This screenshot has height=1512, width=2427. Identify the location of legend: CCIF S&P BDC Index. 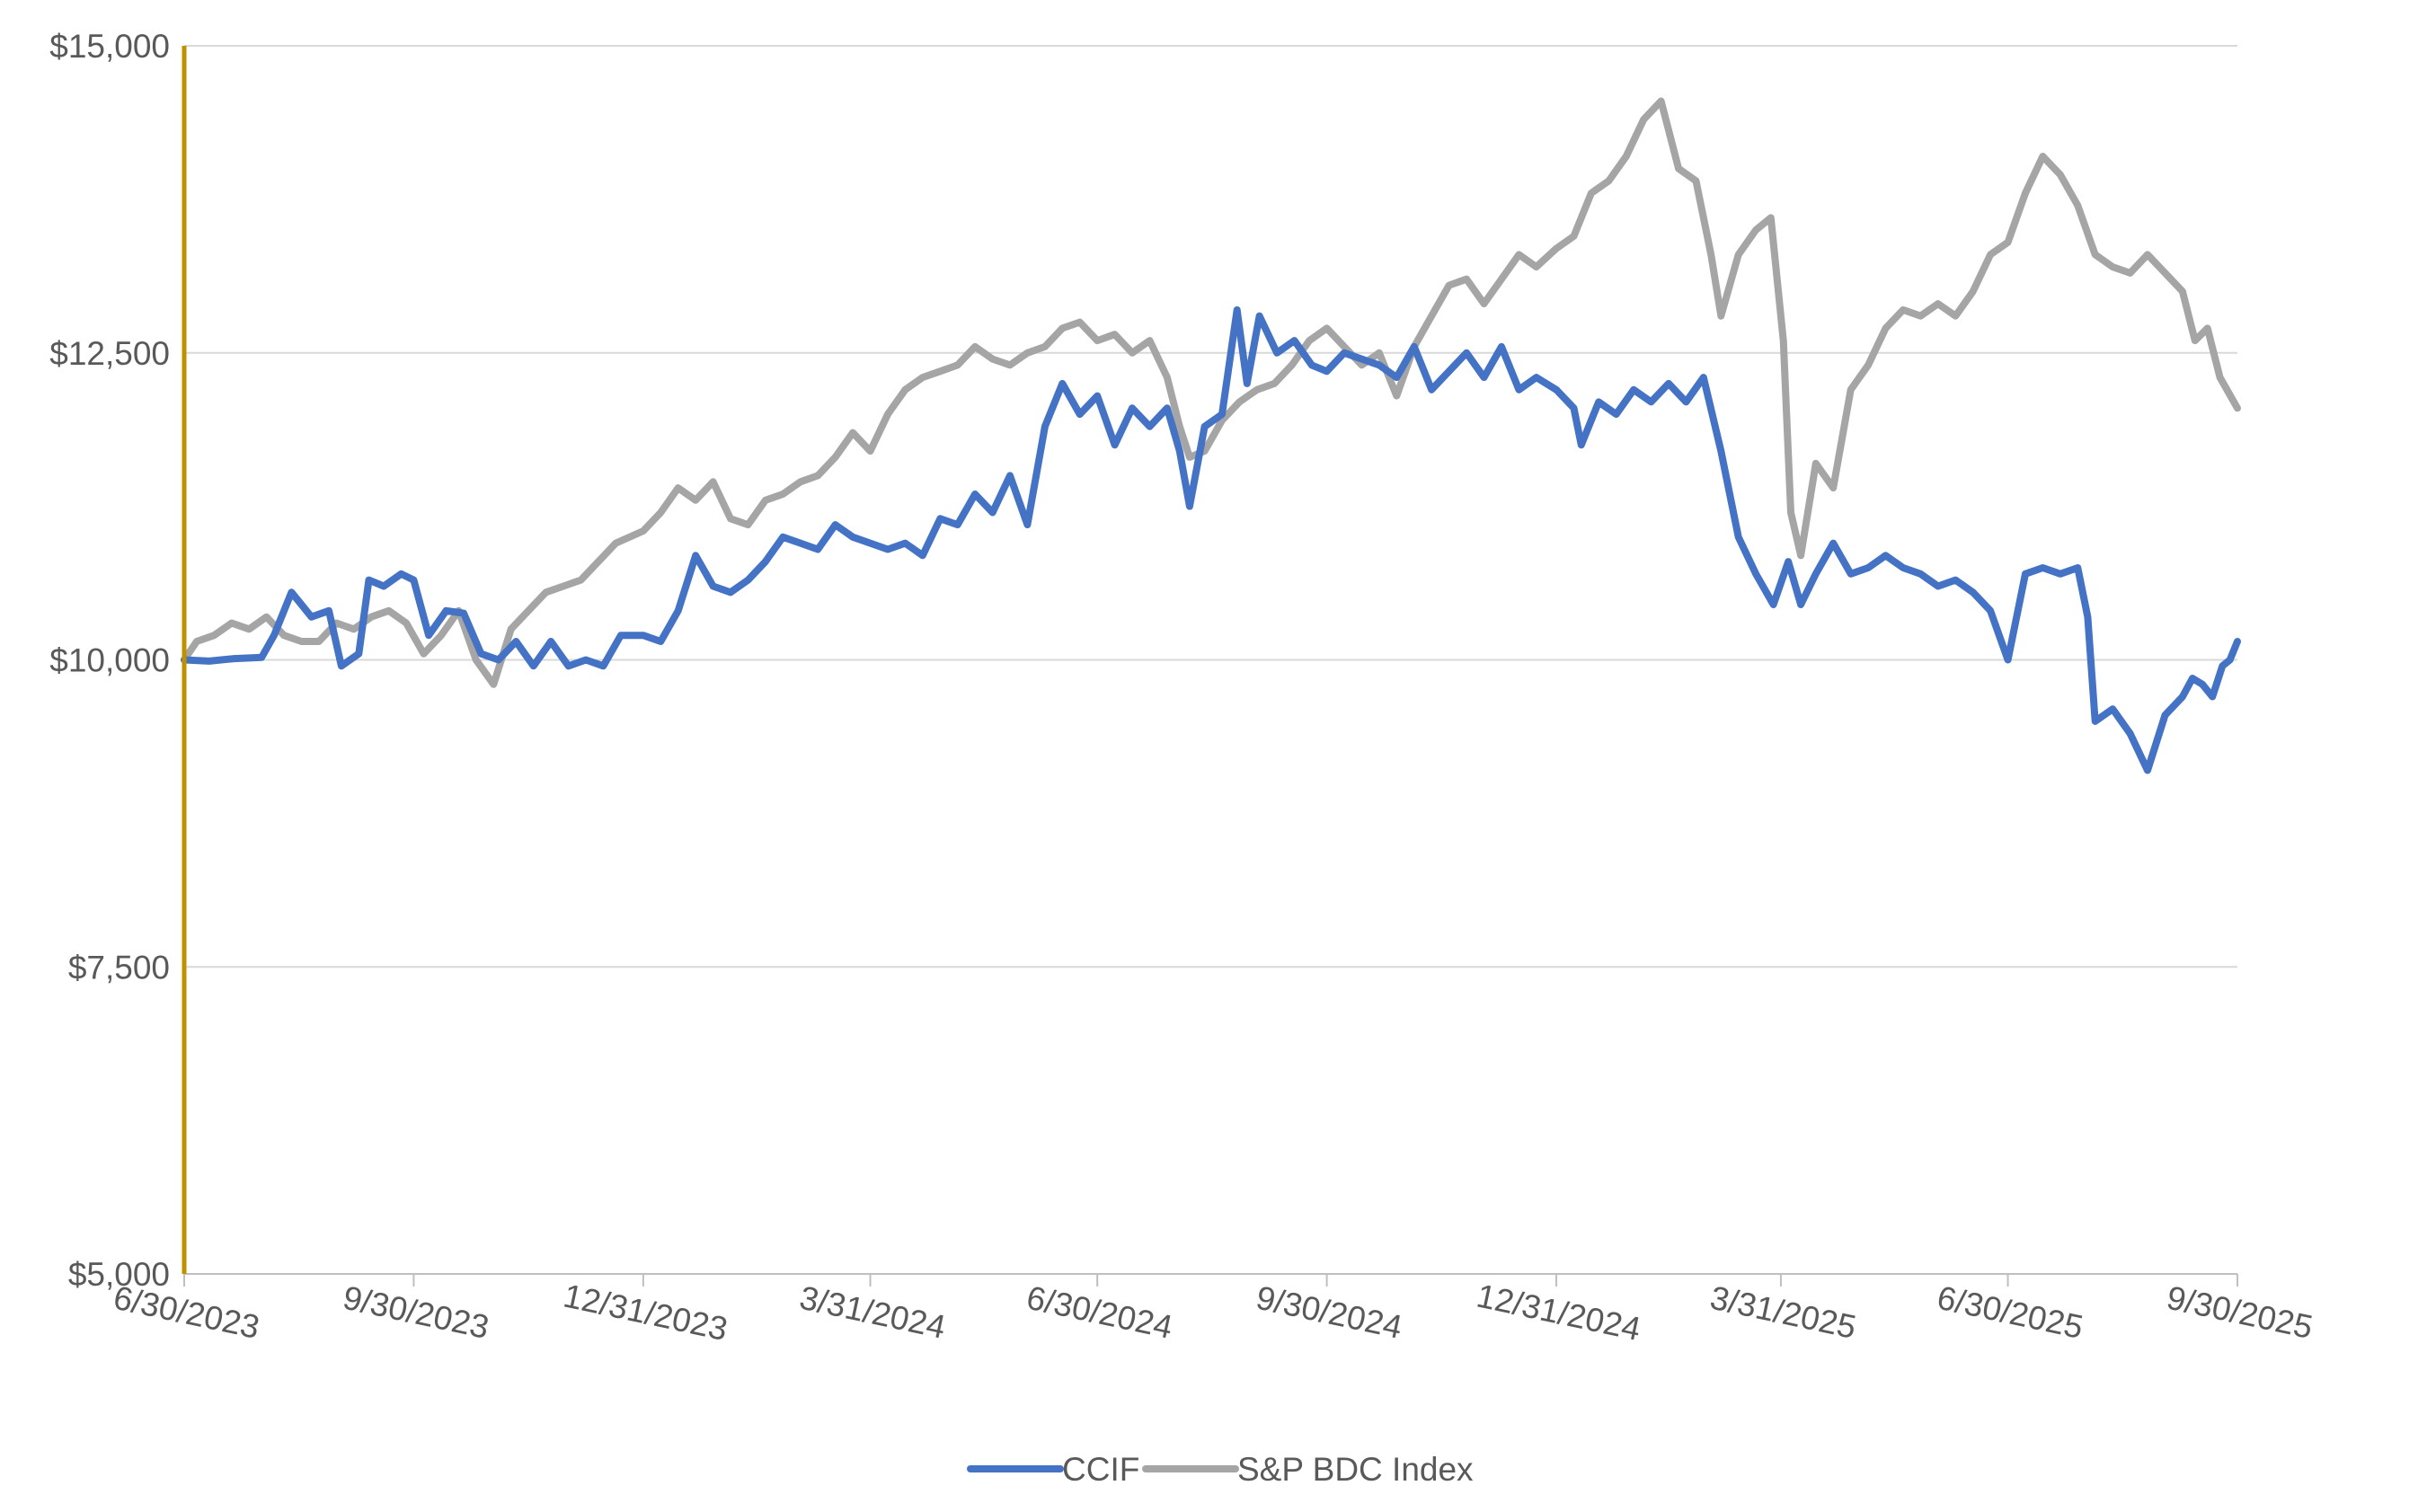
(1220, 1470).